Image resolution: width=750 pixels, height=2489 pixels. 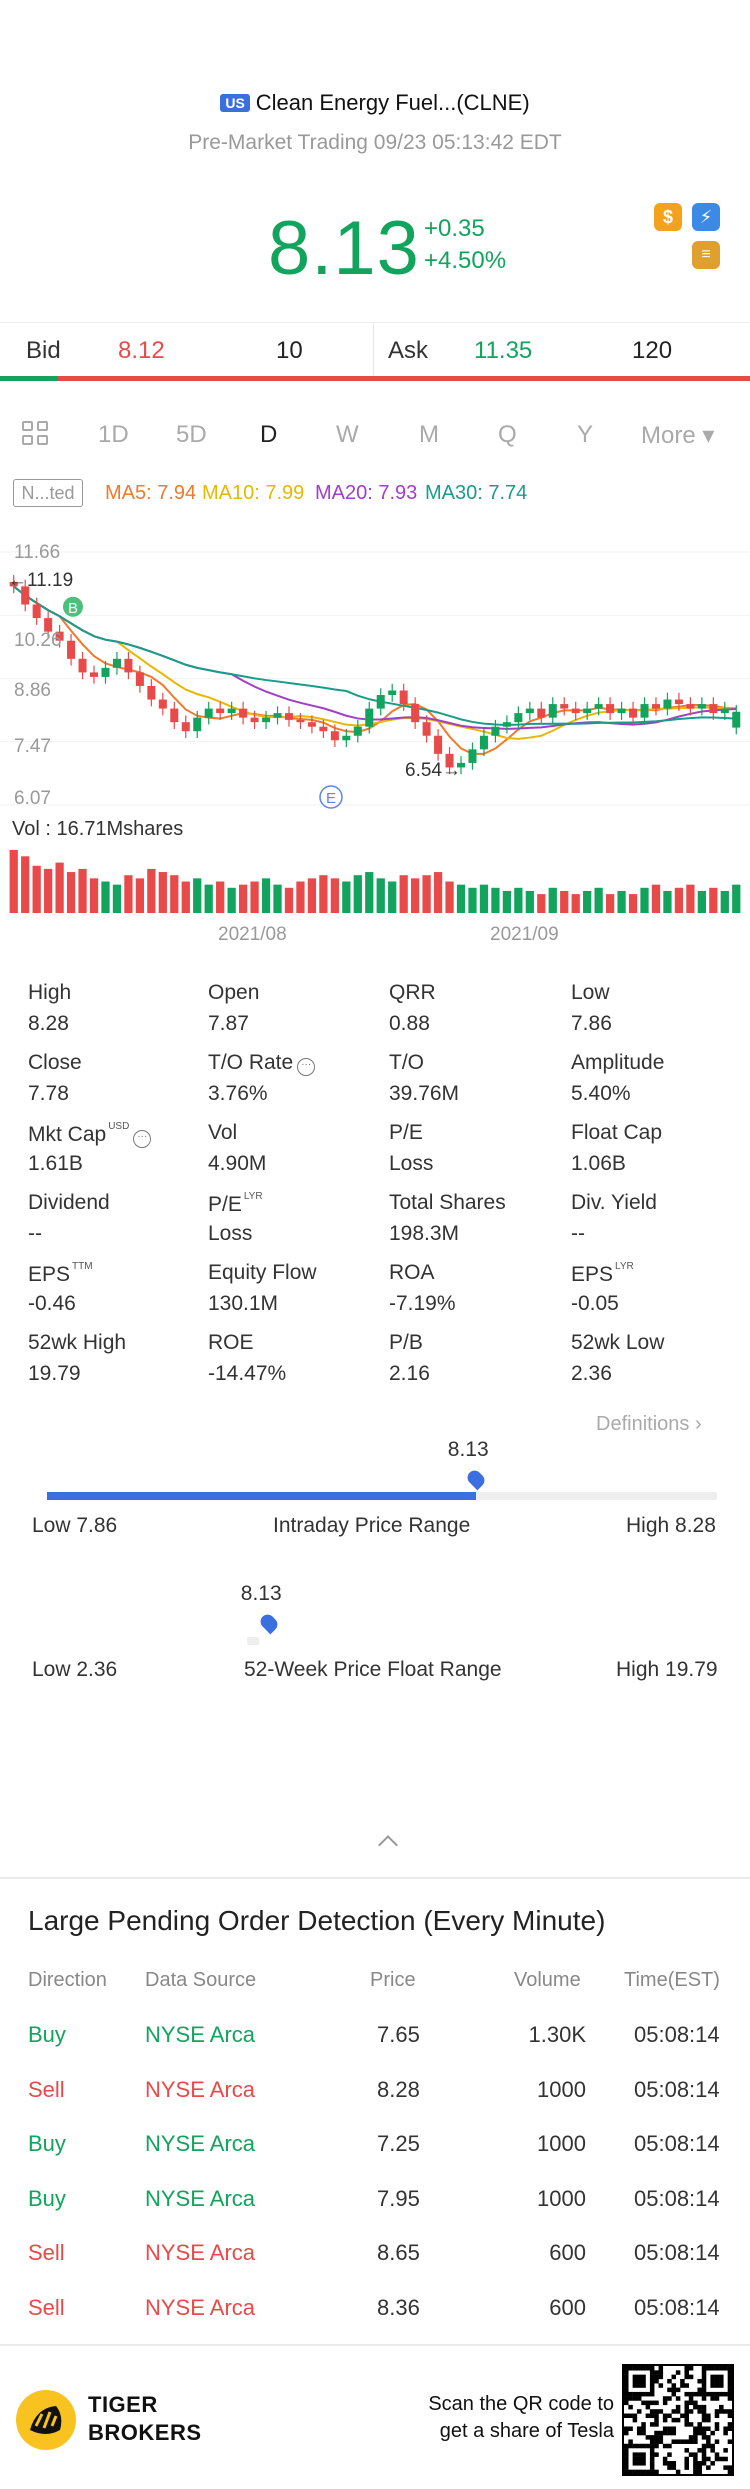 What do you see at coordinates (231, 1342) in the screenshot?
I see `stat-label-text: ROE` at bounding box center [231, 1342].